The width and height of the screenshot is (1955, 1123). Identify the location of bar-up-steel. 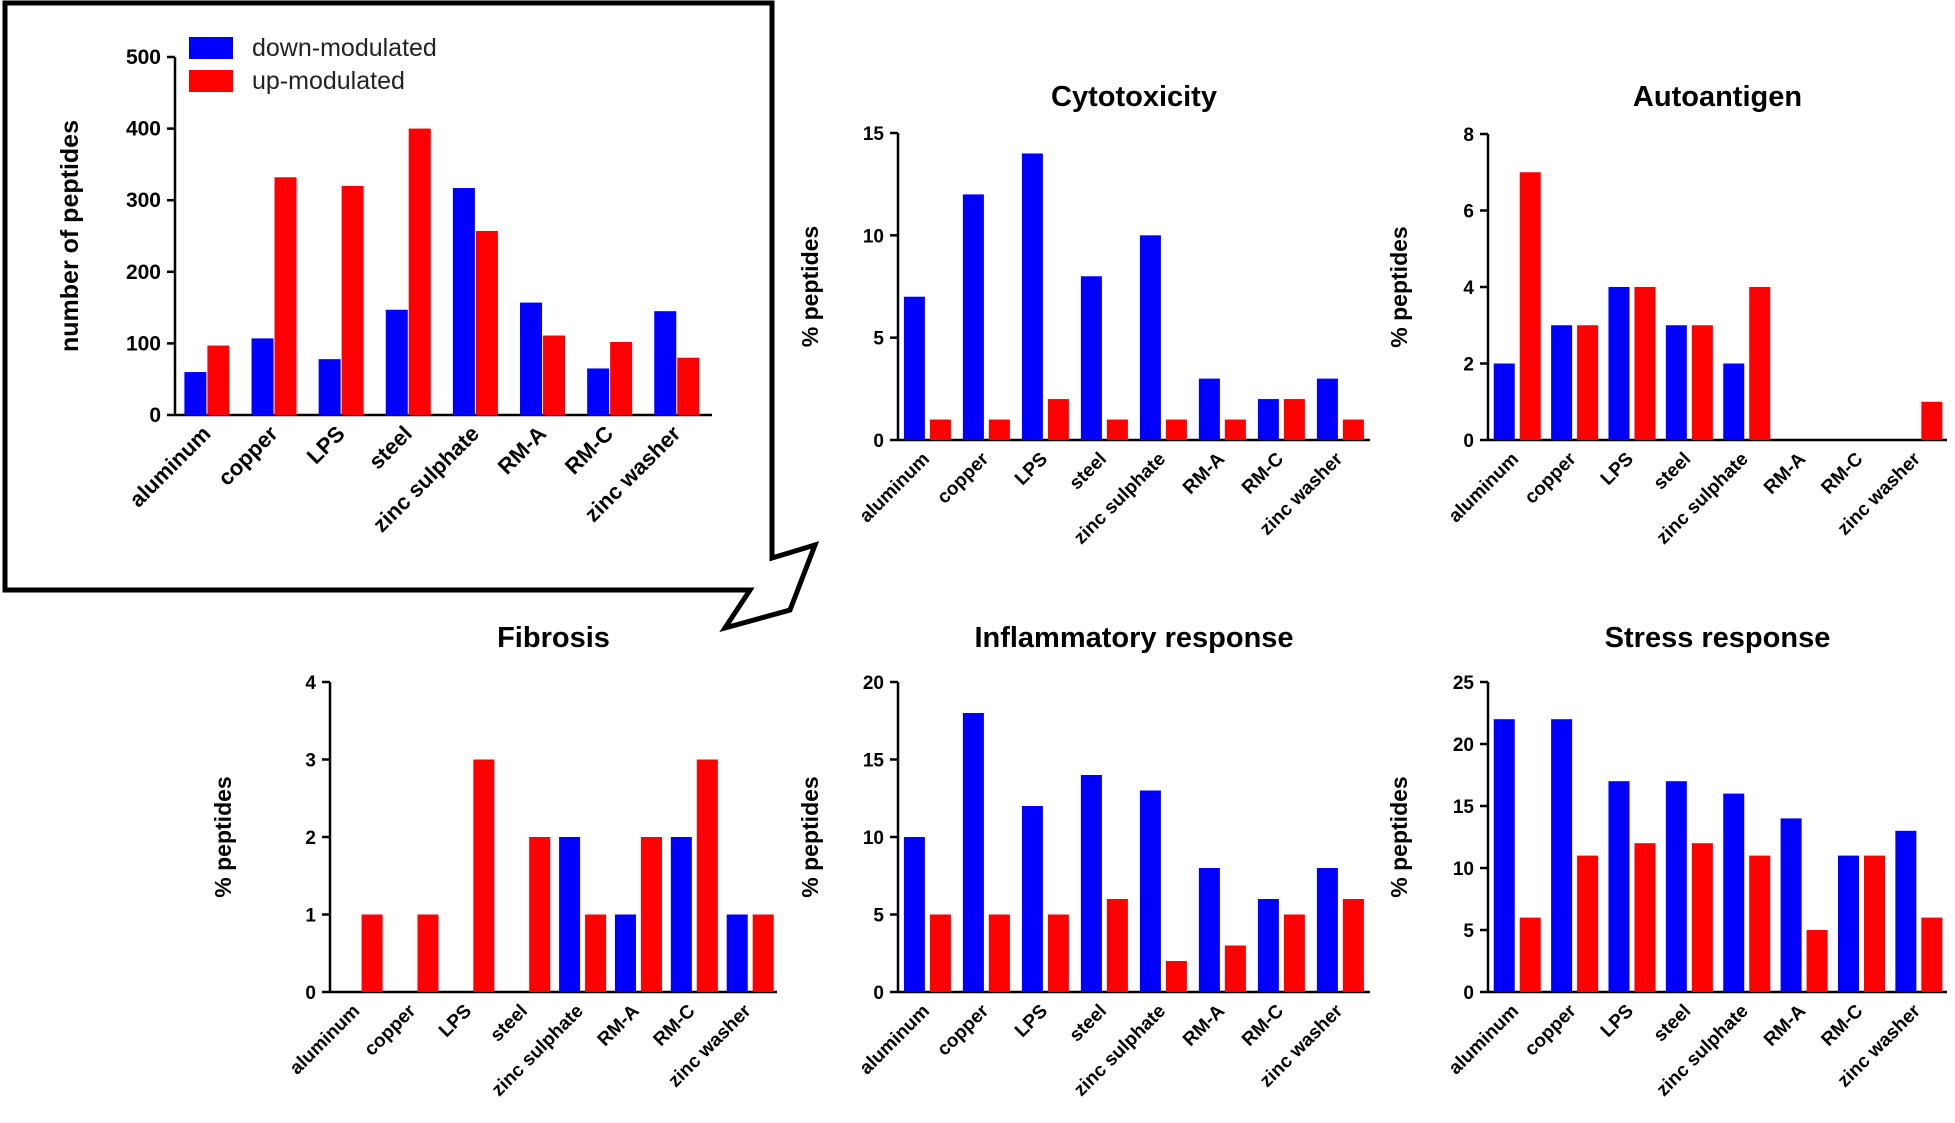
(1117, 429).